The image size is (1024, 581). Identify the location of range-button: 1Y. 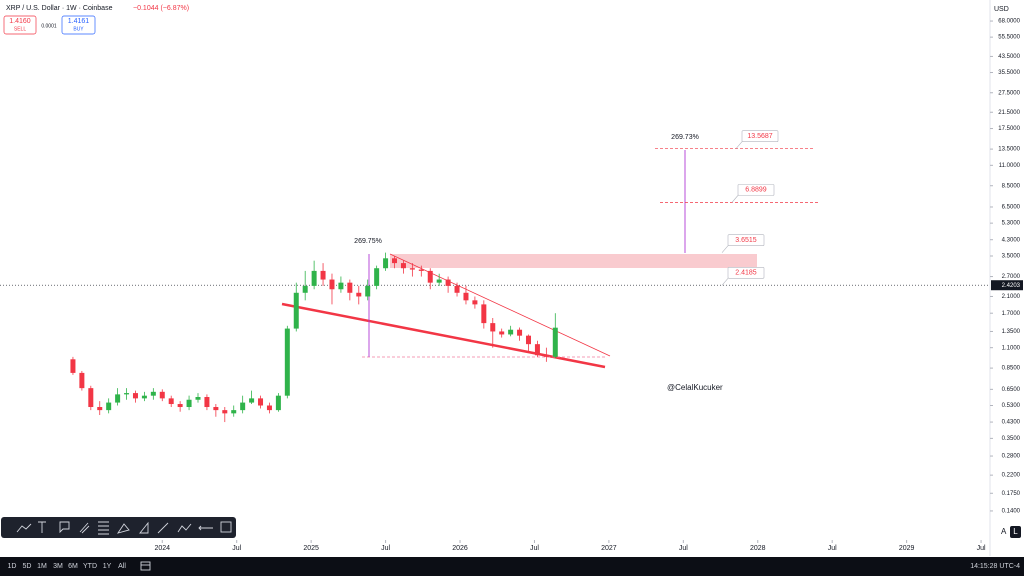
(107, 566).